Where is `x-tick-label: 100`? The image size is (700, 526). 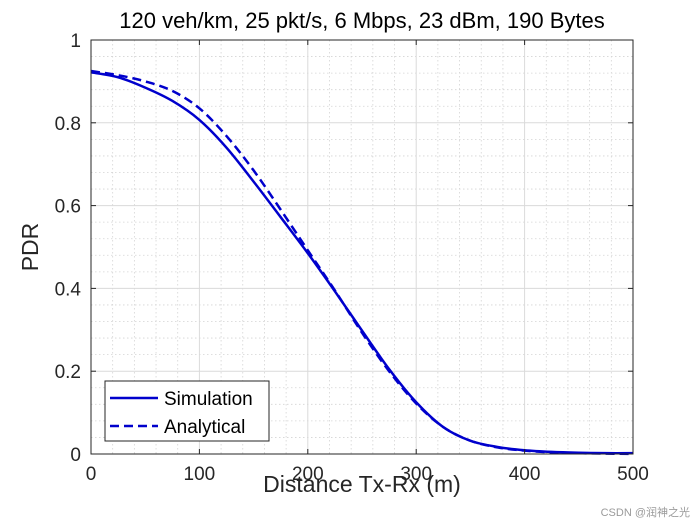
x-tick-label: 100 is located at coordinates (200, 474).